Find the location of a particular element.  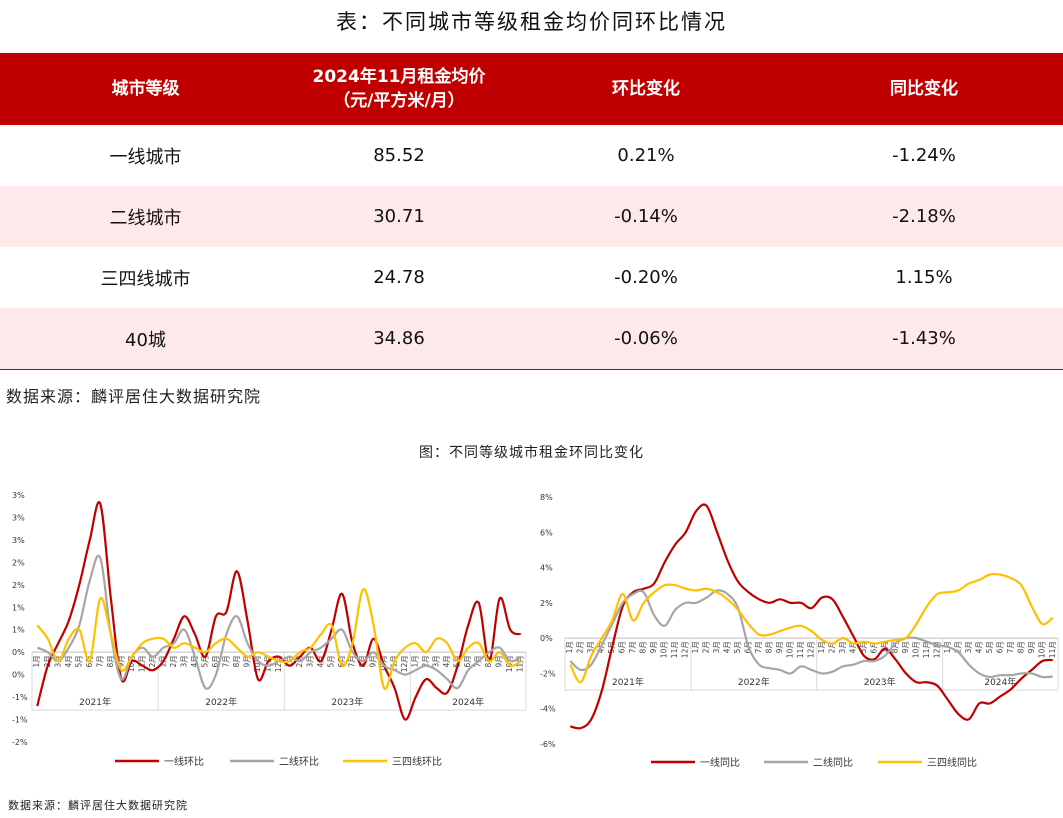

cell-price: 34.86 is located at coordinates (399, 339).